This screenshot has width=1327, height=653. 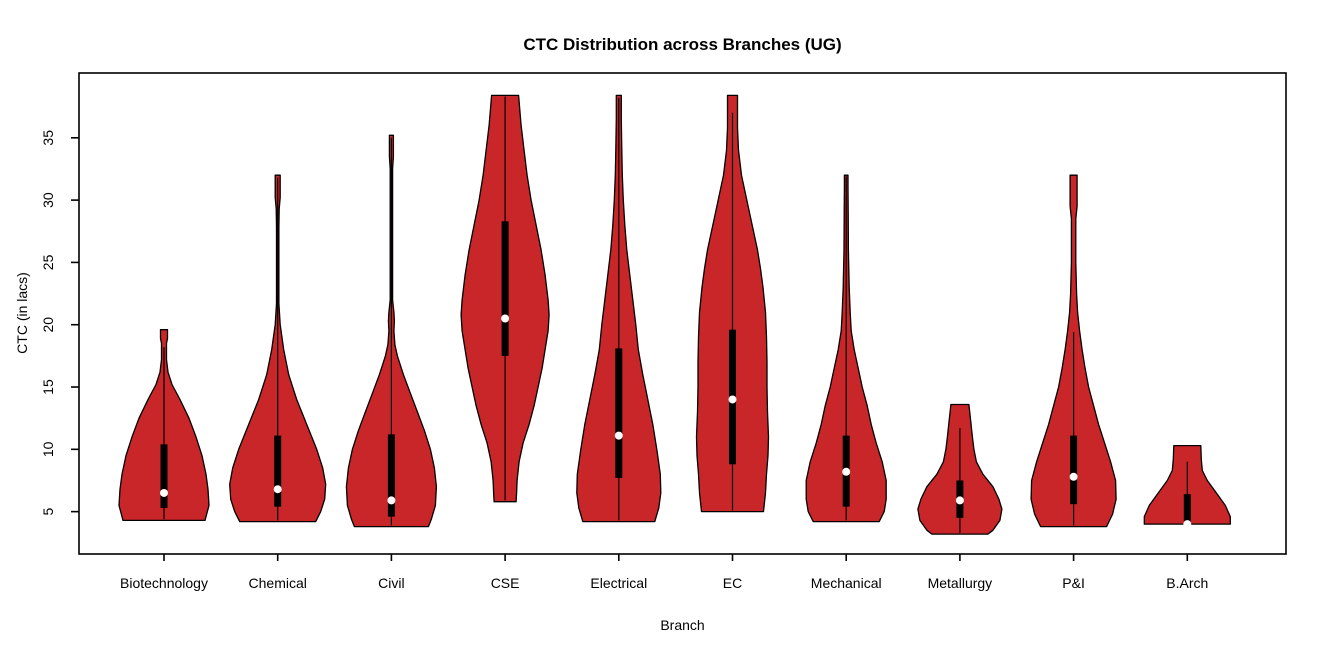 What do you see at coordinates (48, 138) in the screenshot?
I see `y-tick-label-35: 35` at bounding box center [48, 138].